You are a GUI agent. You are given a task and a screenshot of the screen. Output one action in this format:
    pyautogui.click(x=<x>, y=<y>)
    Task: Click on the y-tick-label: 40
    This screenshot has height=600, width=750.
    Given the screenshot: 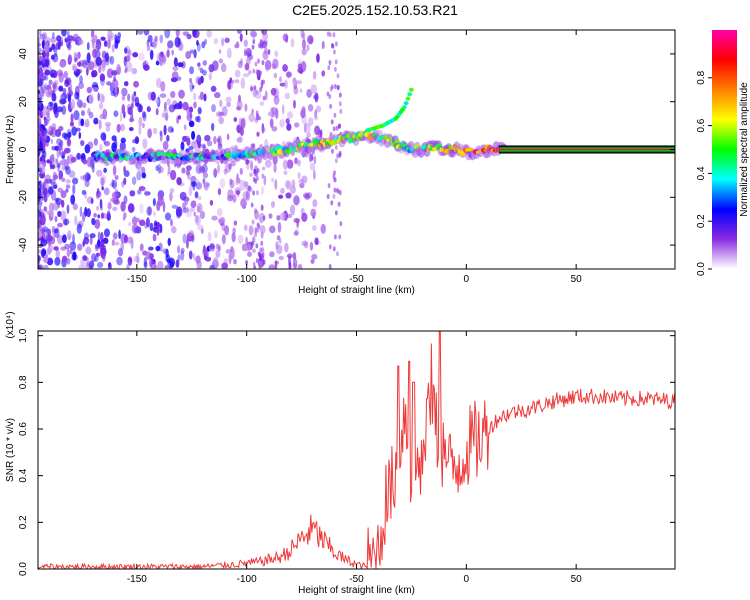 What is the action you would take?
    pyautogui.click(x=23, y=54)
    